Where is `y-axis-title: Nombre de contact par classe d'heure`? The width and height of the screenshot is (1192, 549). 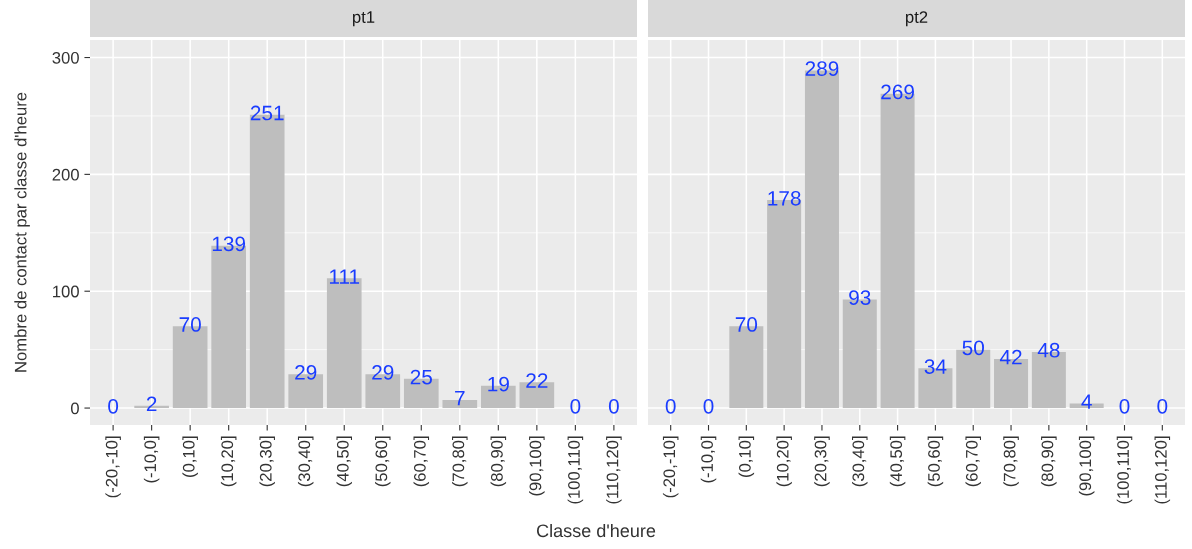
y-axis-title: Nombre de contact par classe d'heure is located at coordinates (22, 232).